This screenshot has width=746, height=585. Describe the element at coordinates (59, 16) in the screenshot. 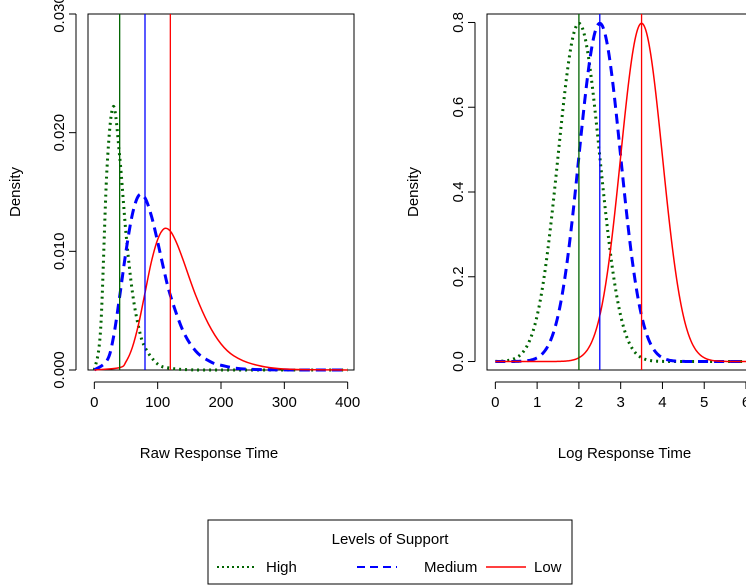

I see `y-tick-label: 0.030` at that location.